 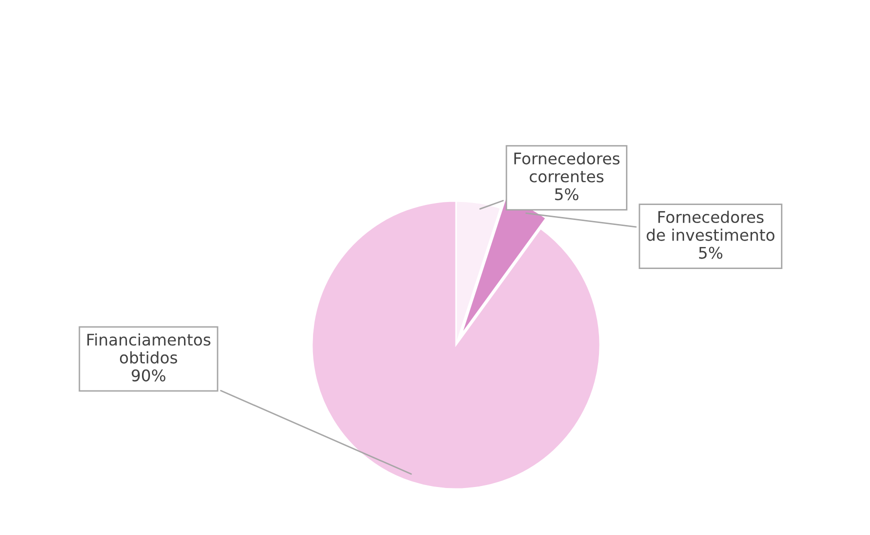 What do you see at coordinates (567, 167) in the screenshot?
I see `slice-label: Fornecedores correntes` at bounding box center [567, 167].